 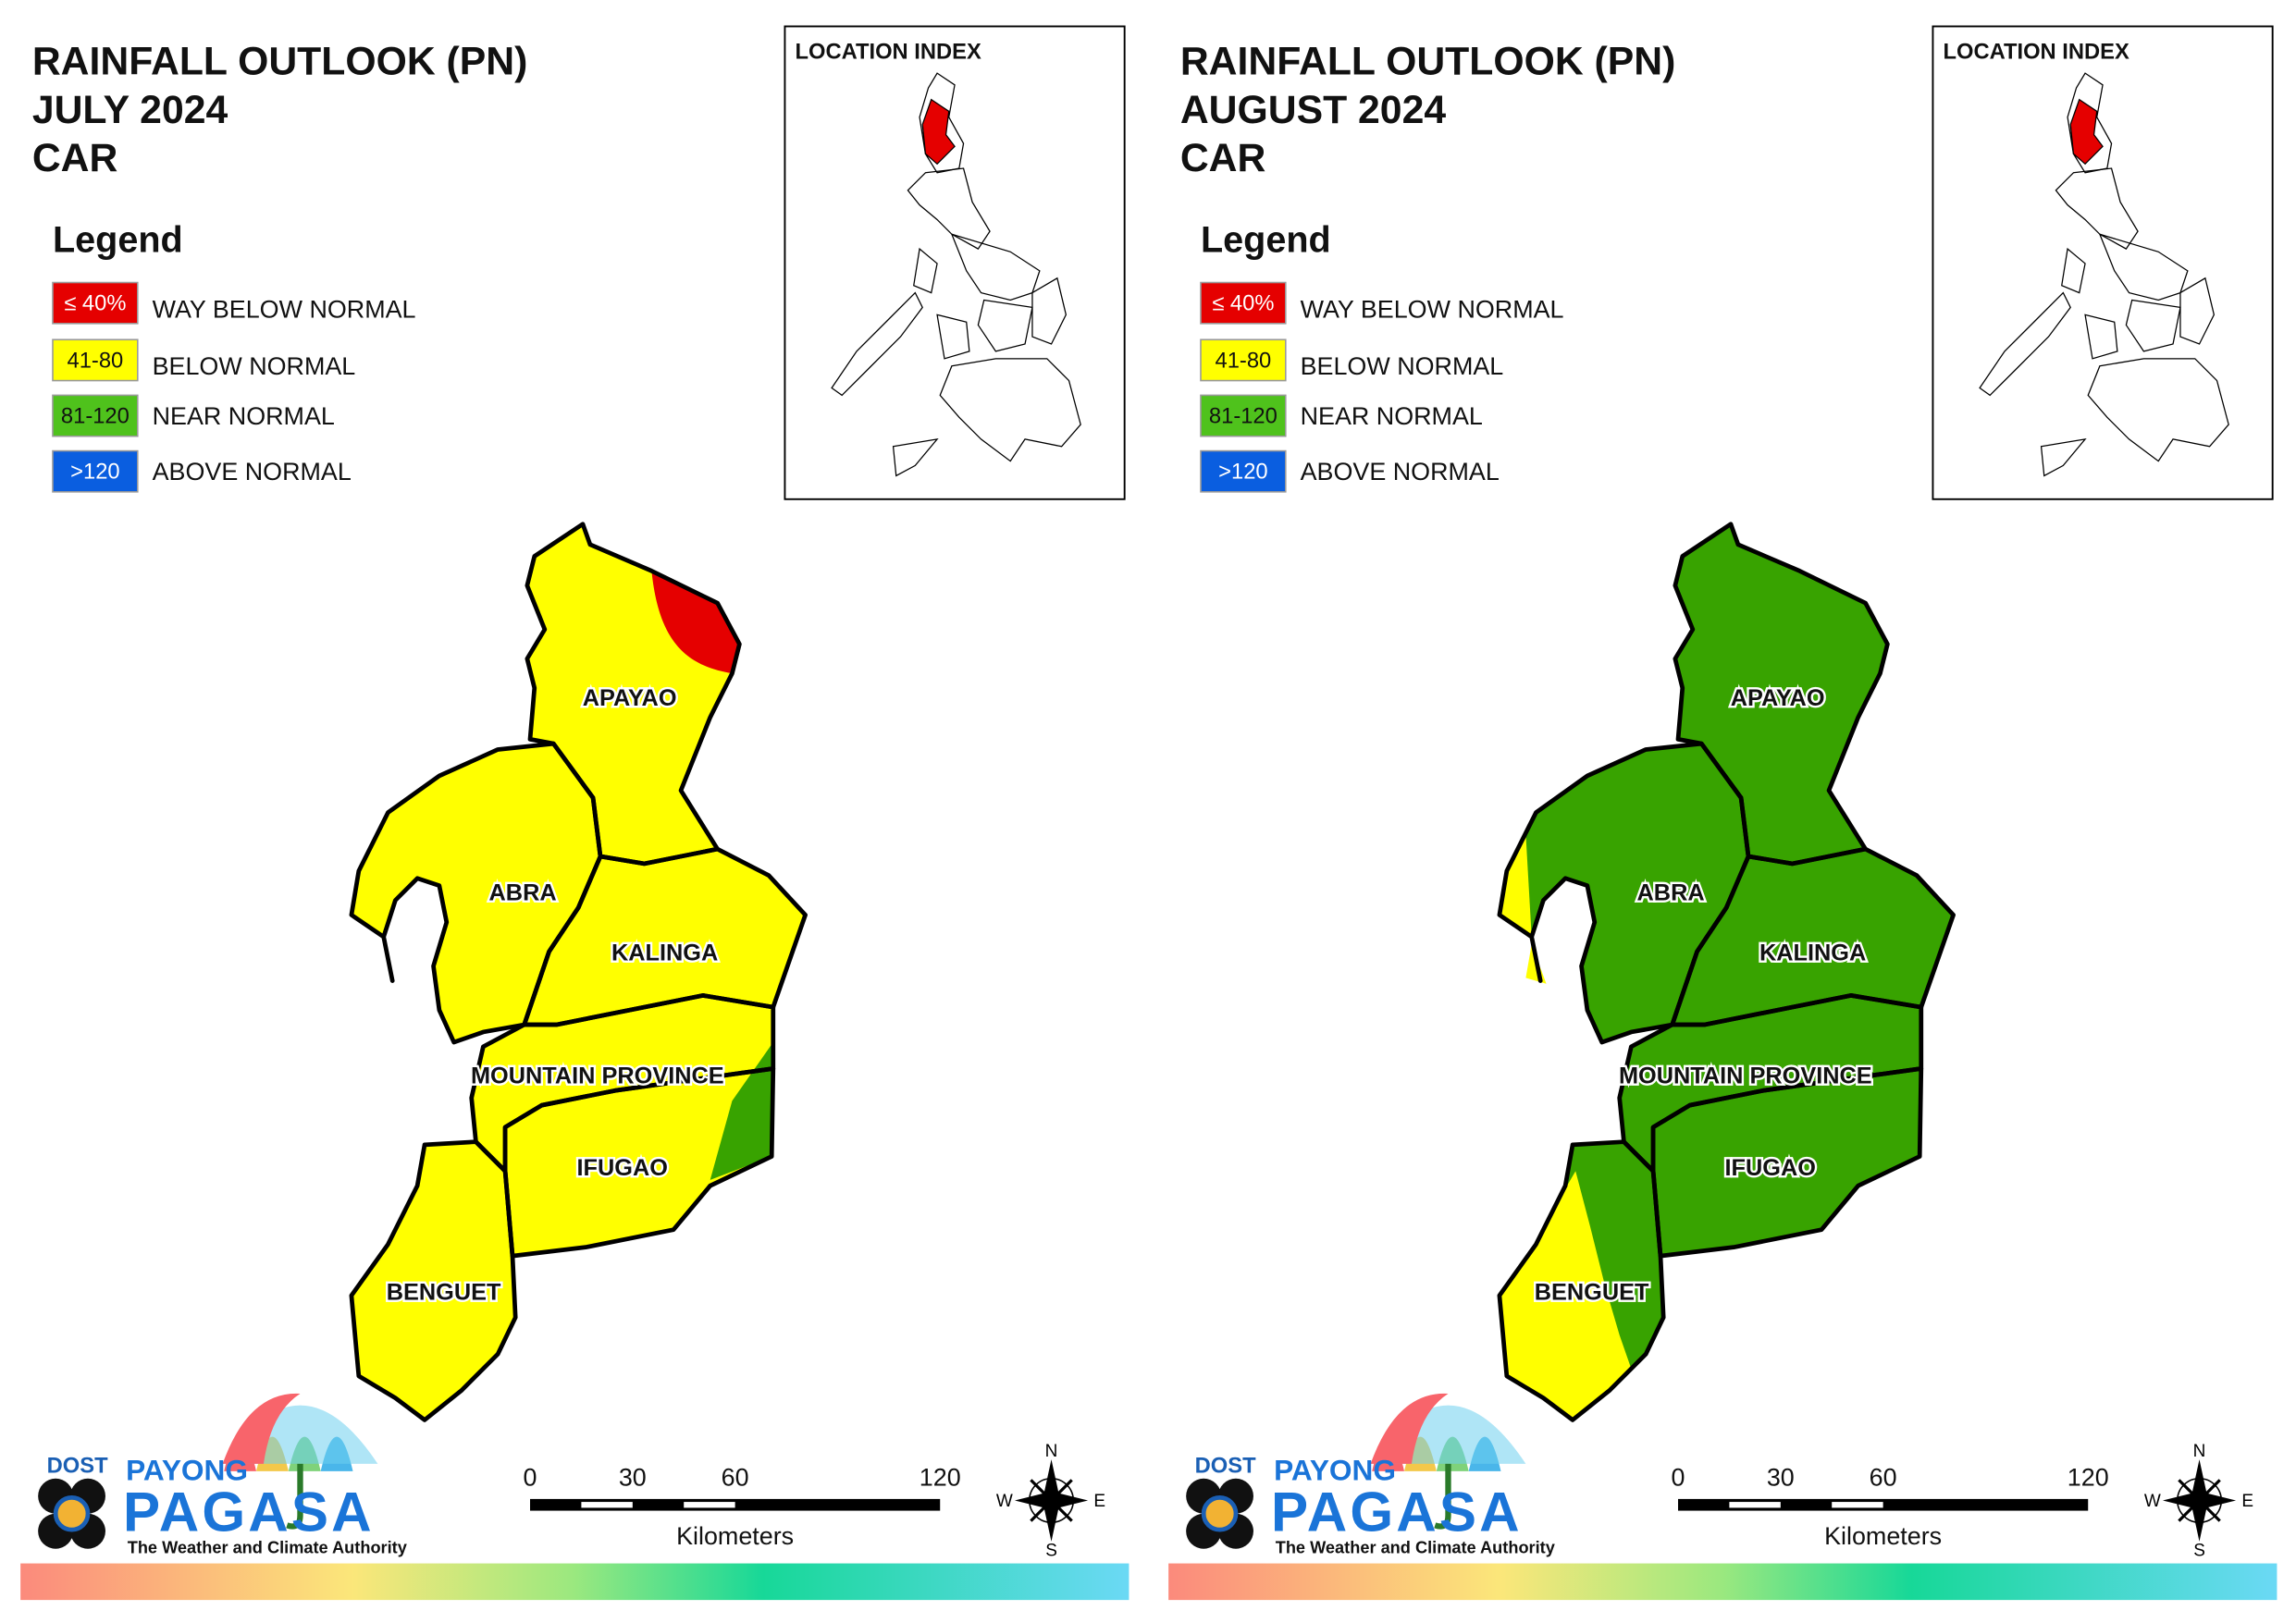 What do you see at coordinates (664, 952) in the screenshot?
I see `province-label: KALINGA` at bounding box center [664, 952].